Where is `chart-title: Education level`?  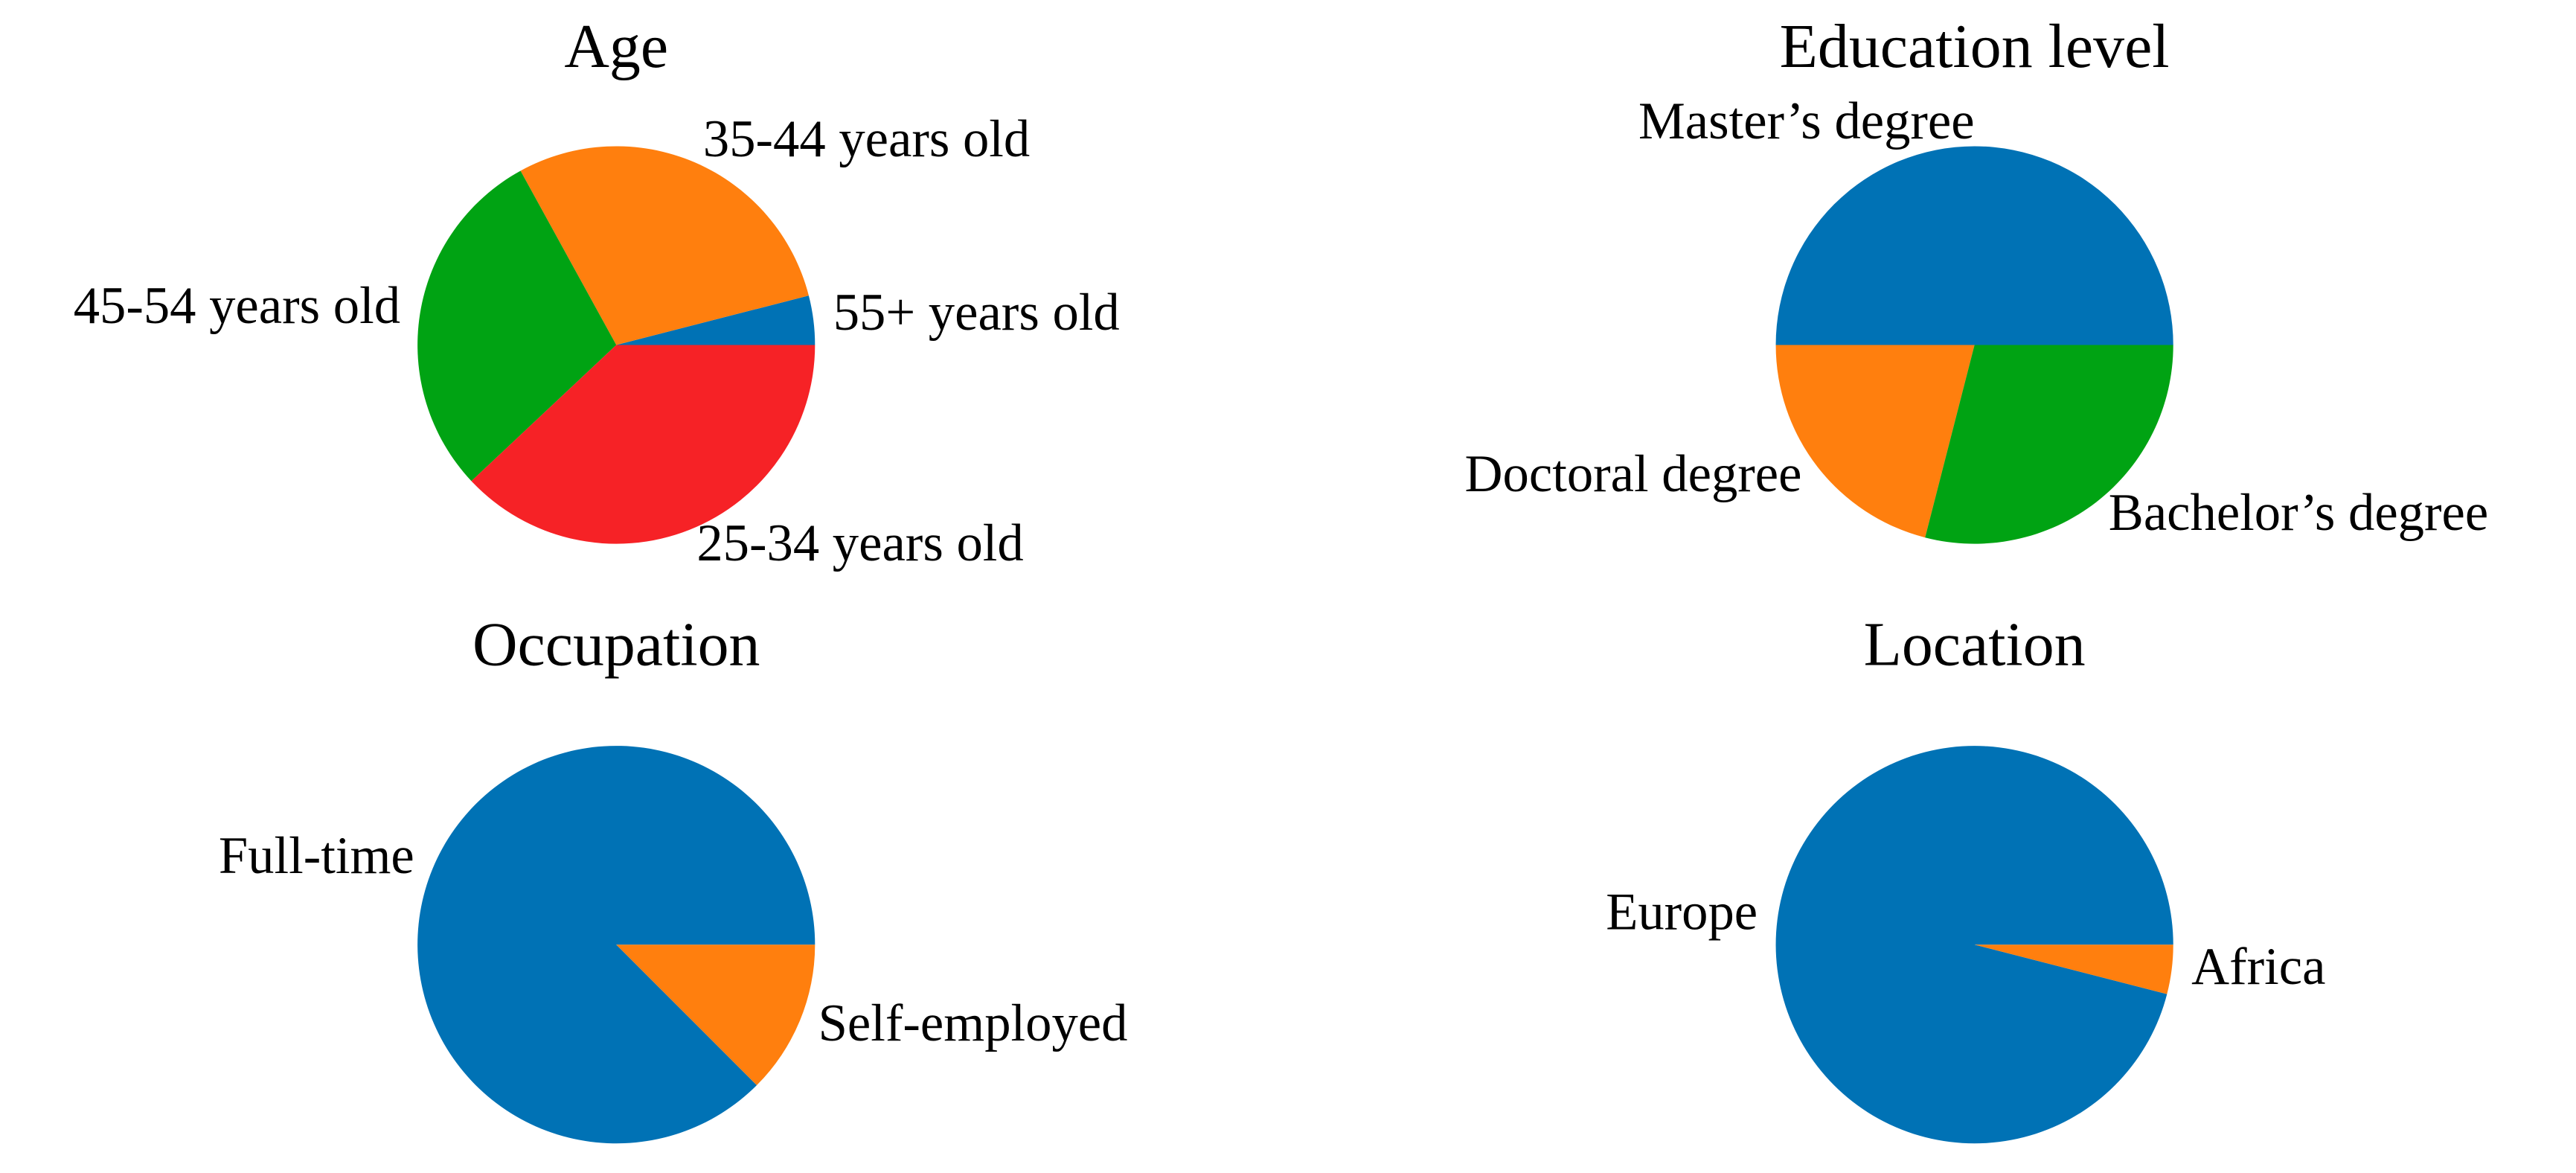 chart-title: Education level is located at coordinates (1975, 46).